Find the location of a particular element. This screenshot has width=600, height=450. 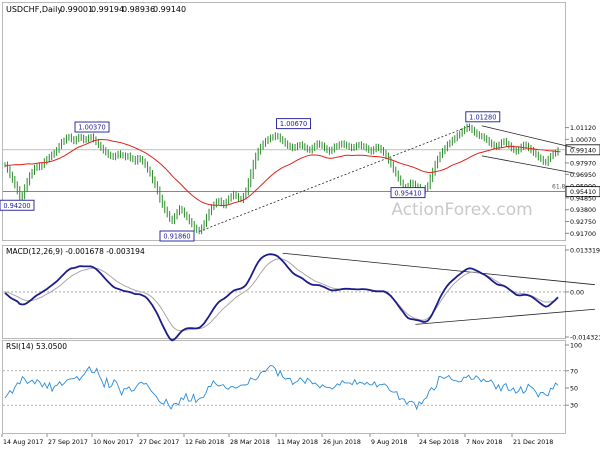

price-tick-label: 1.00070 is located at coordinates (583, 140).